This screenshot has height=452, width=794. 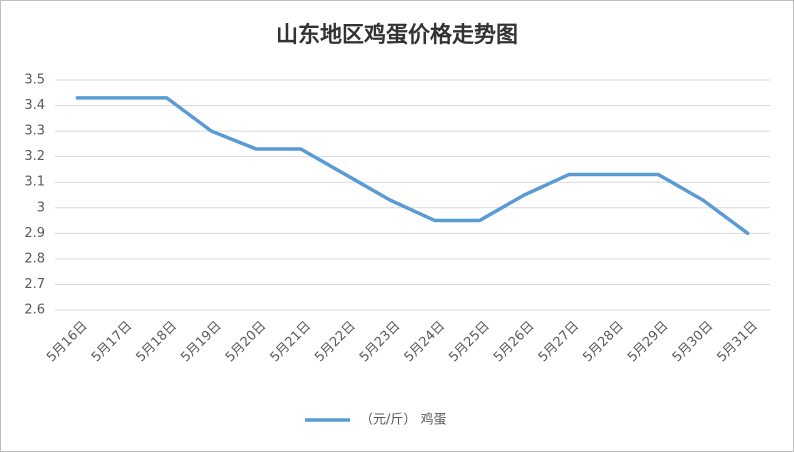 What do you see at coordinates (397, 35) in the screenshot?
I see `chart-title: 山东地区鸡蛋价格走势图` at bounding box center [397, 35].